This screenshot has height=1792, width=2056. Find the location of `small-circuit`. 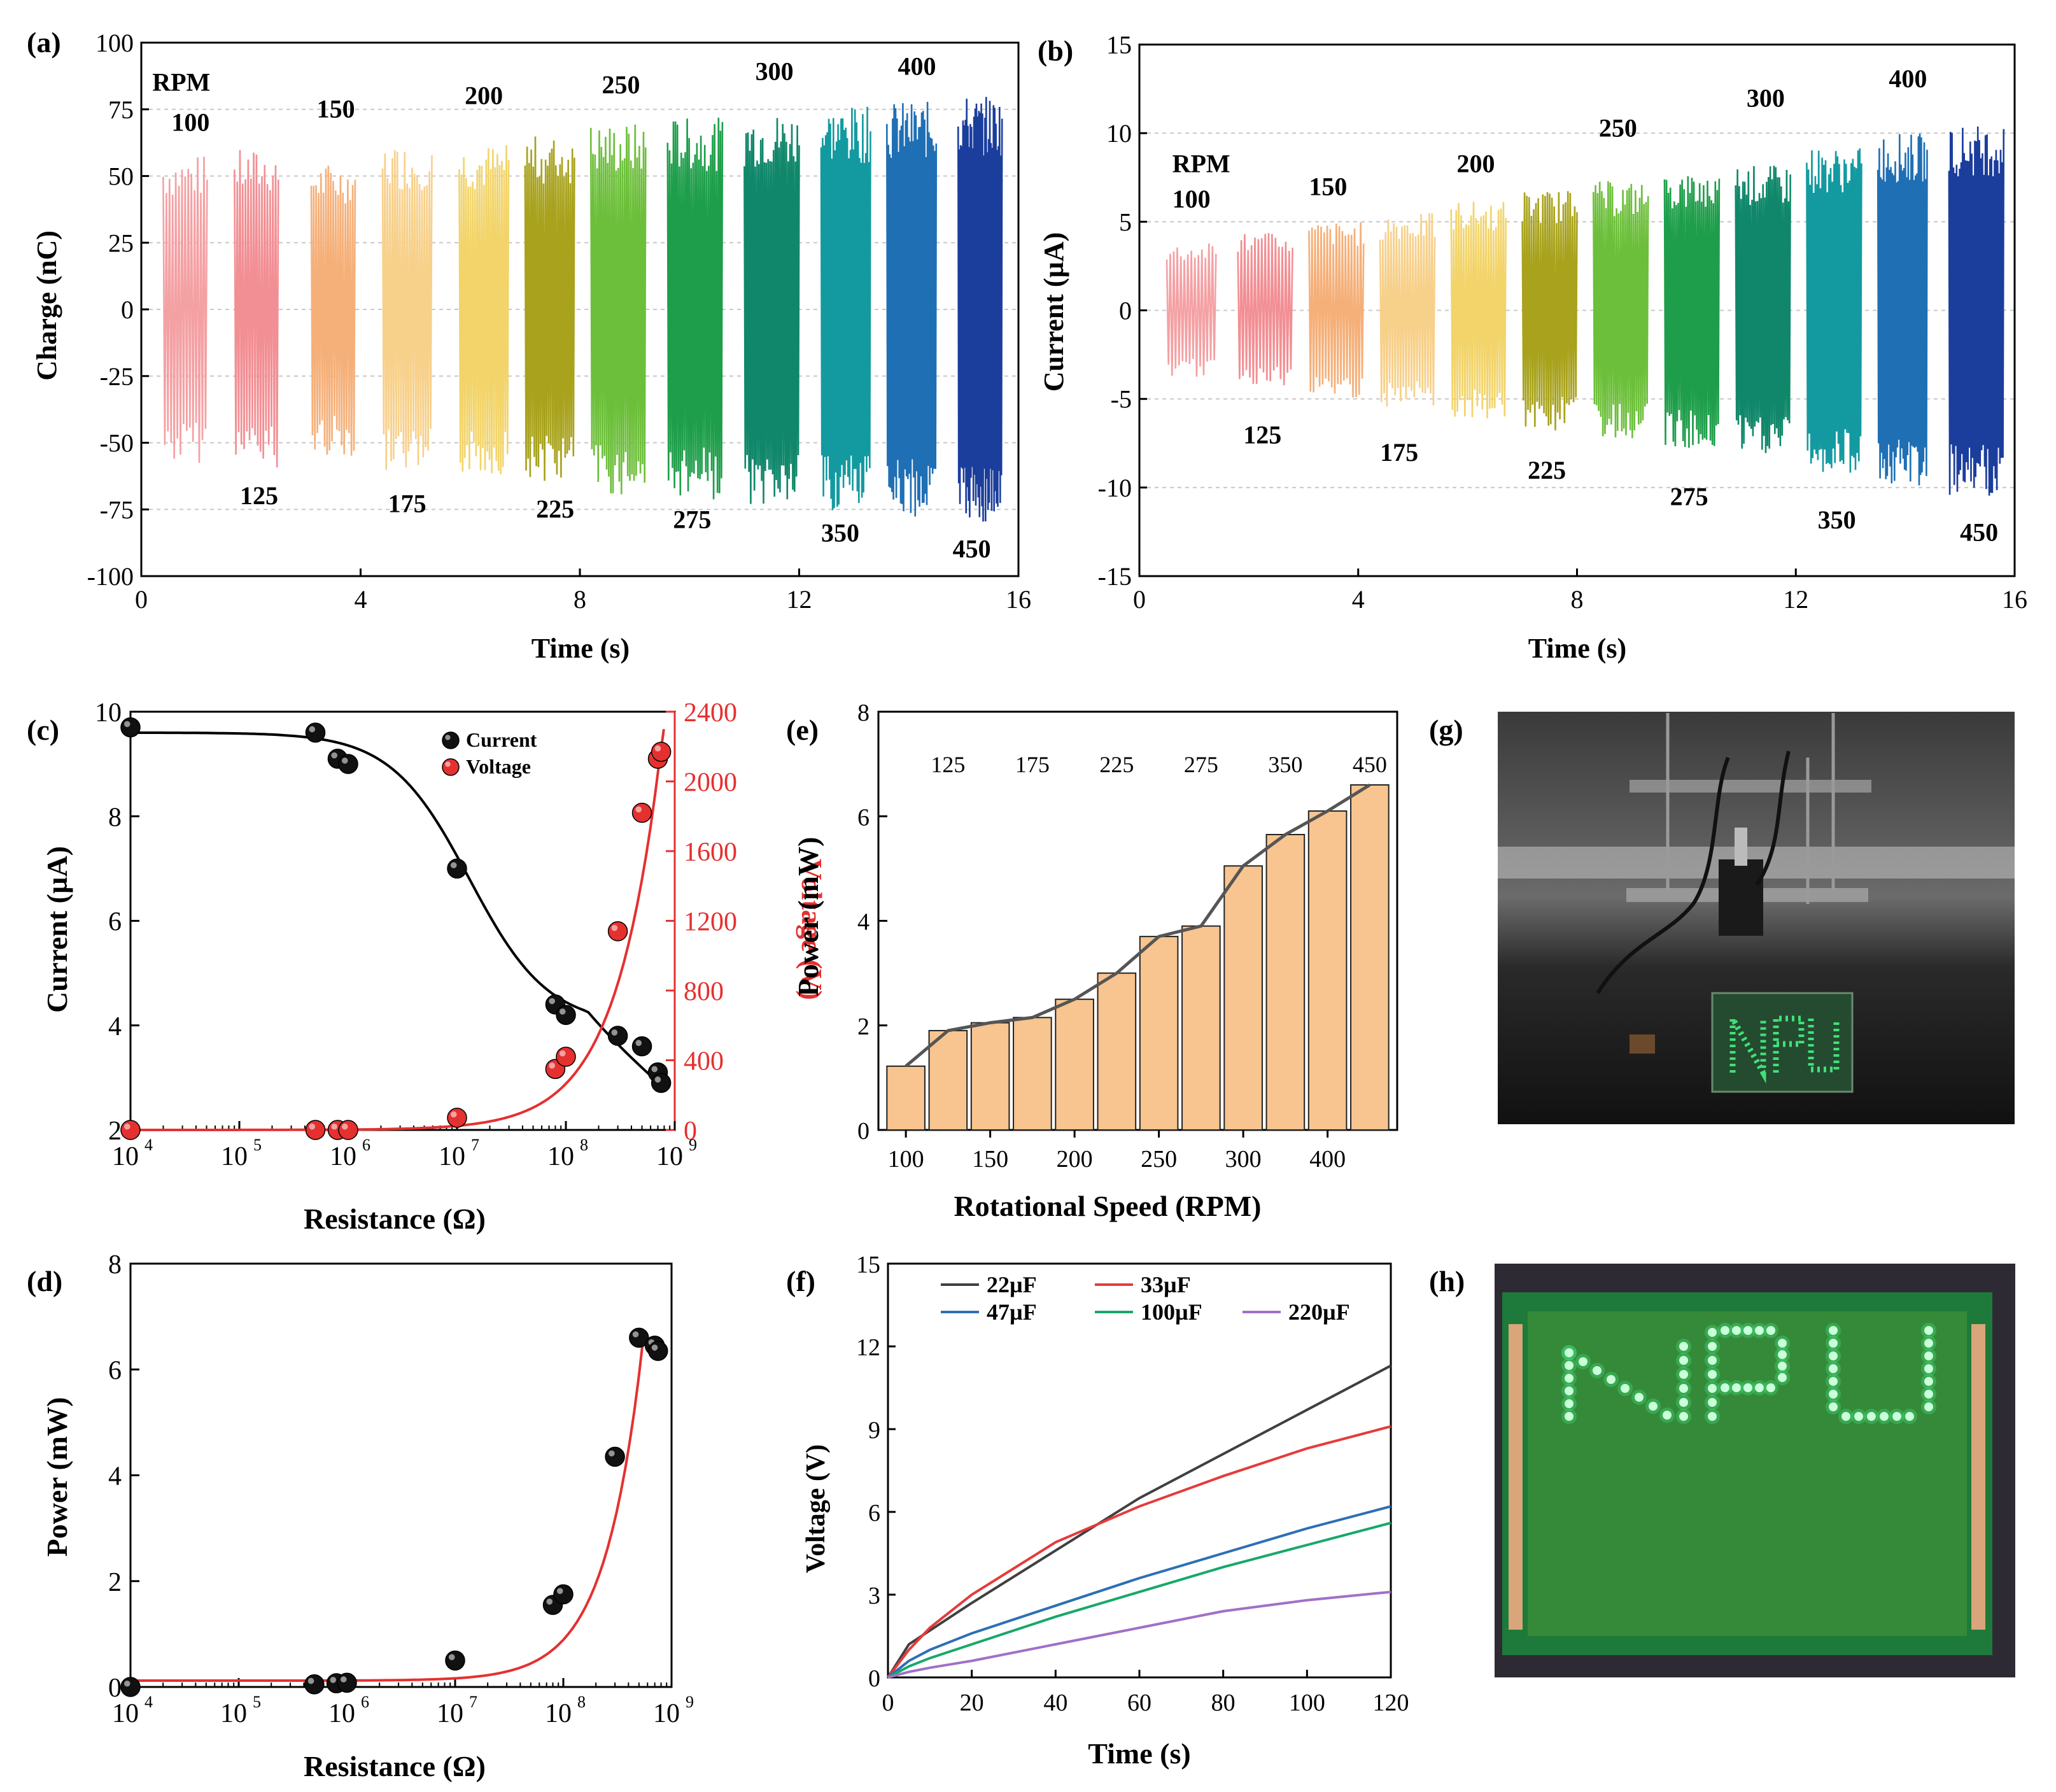

small-circuit is located at coordinates (1642, 1044).